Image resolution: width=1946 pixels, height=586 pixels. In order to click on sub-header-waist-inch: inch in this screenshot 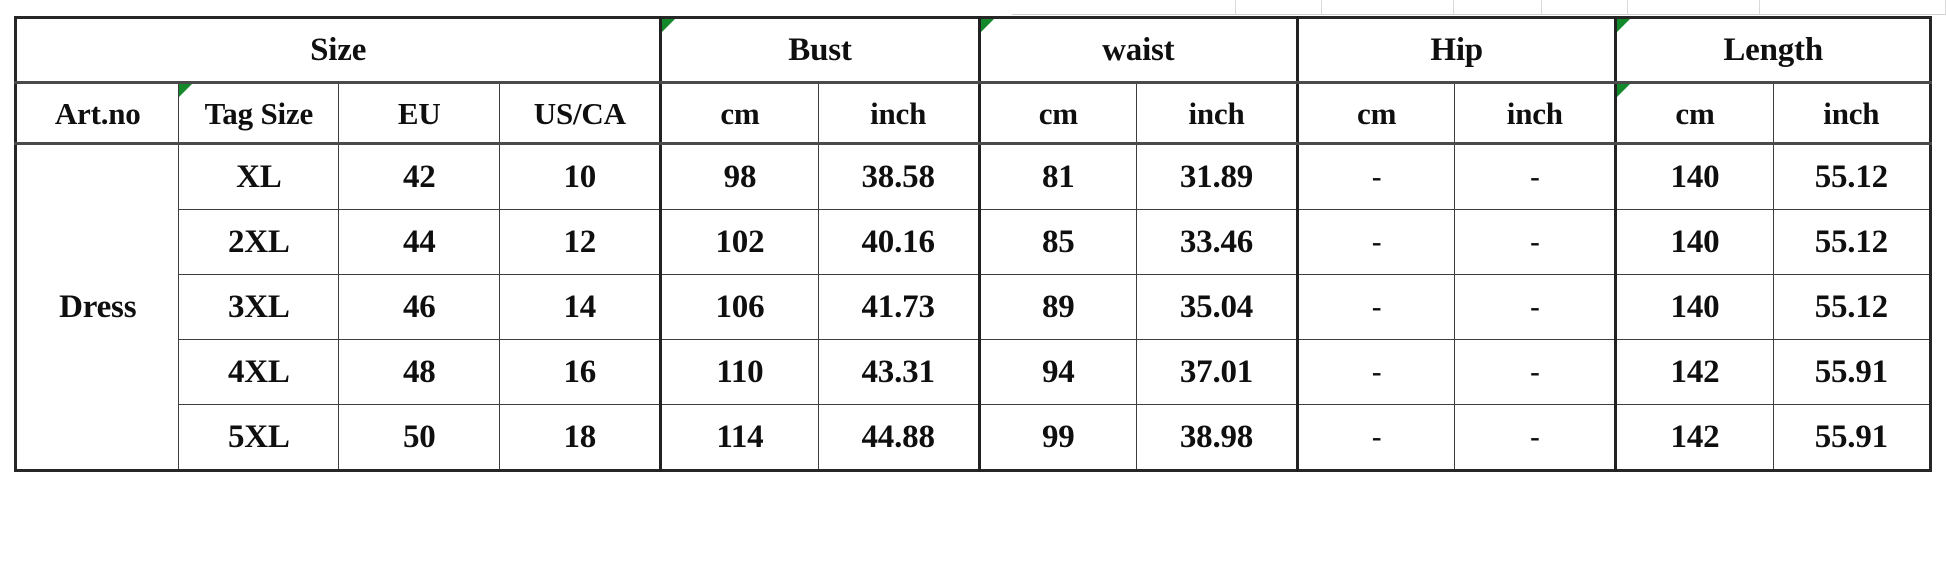, I will do `click(1216, 113)`.